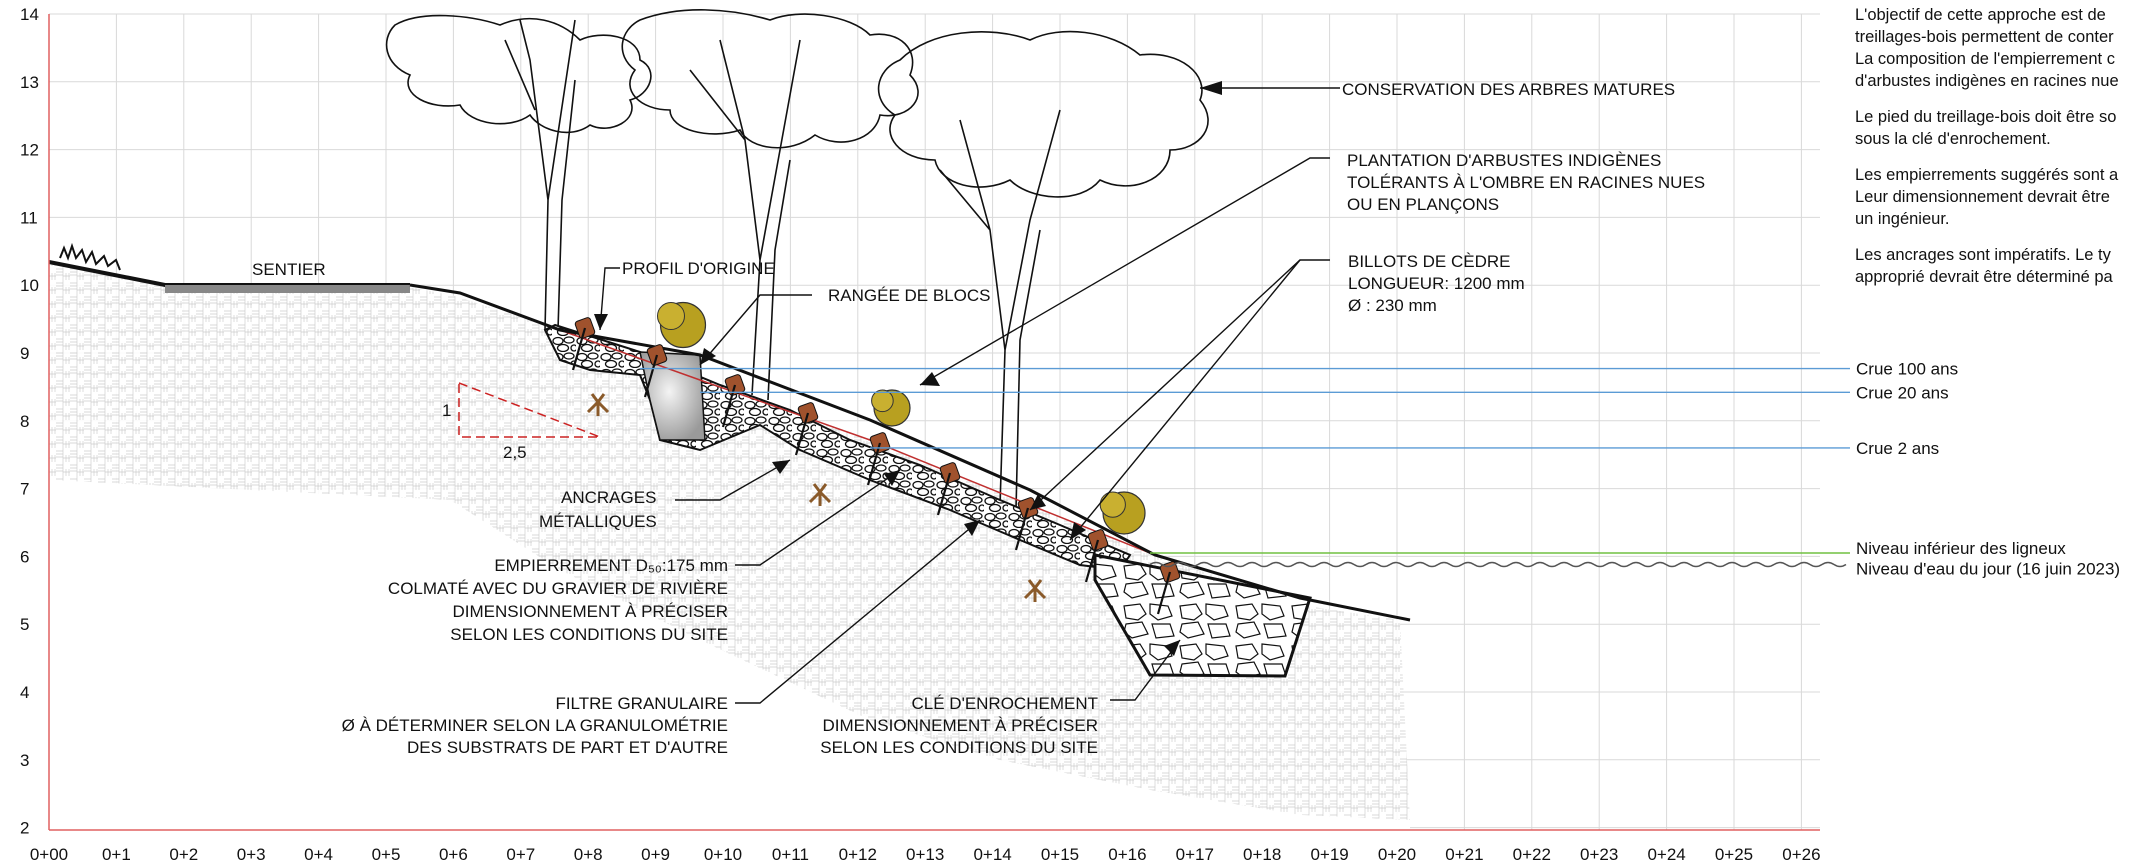 The height and width of the screenshot is (863, 2151). What do you see at coordinates (289, 269) in the screenshot?
I see `label-sentier: SENTIER` at bounding box center [289, 269].